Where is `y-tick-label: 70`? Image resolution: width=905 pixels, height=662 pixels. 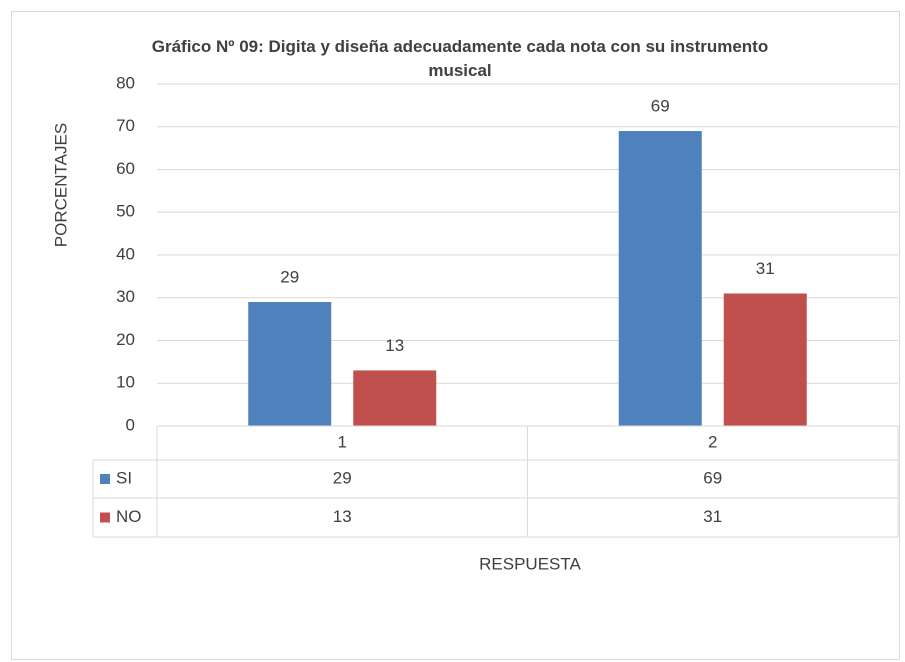 y-tick-label: 70 is located at coordinates (125, 125).